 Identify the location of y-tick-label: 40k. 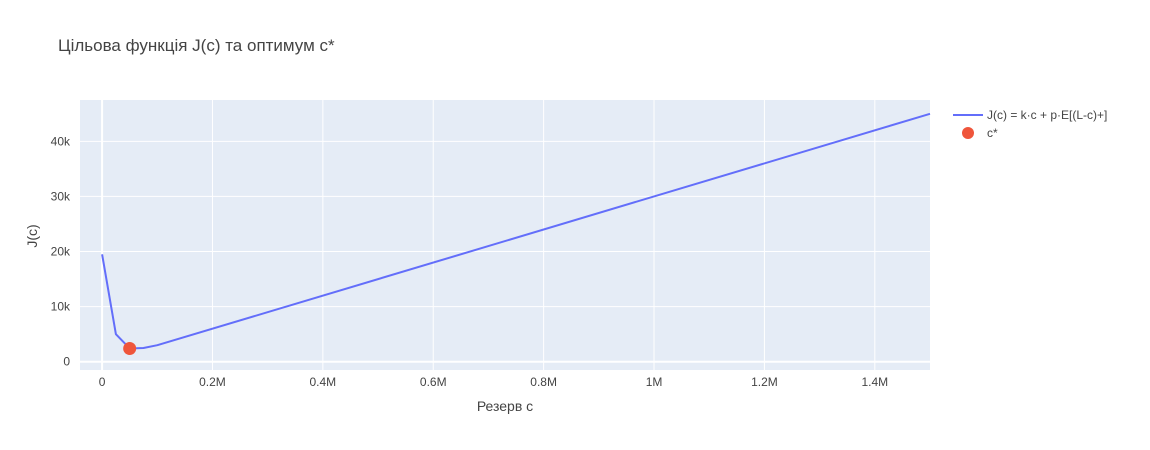
(61, 141).